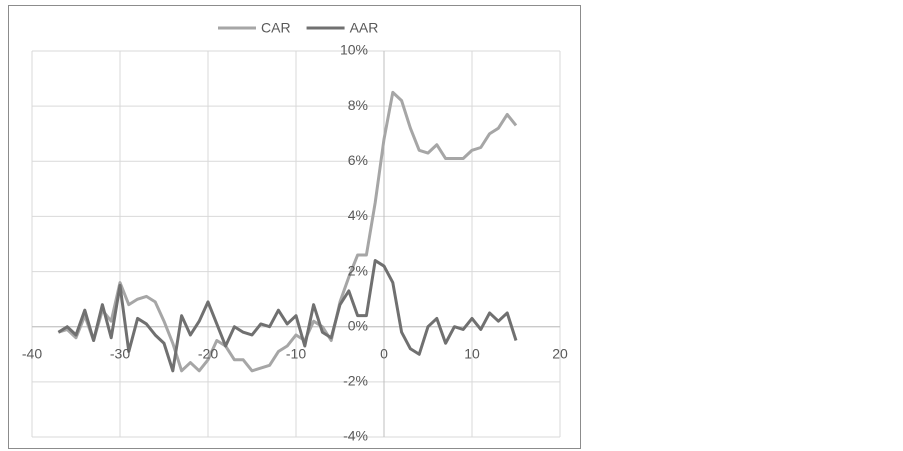 Image resolution: width=903 pixels, height=451 pixels. What do you see at coordinates (358, 270) in the screenshot?
I see `y-tick-label: 2%` at bounding box center [358, 270].